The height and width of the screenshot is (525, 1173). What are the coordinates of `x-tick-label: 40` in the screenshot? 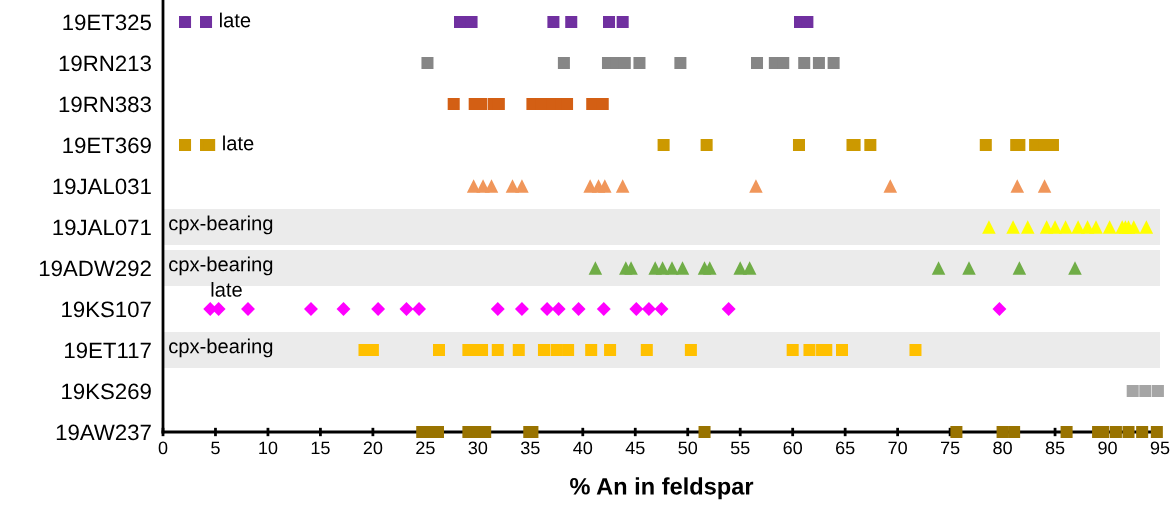 It's located at (583, 448).